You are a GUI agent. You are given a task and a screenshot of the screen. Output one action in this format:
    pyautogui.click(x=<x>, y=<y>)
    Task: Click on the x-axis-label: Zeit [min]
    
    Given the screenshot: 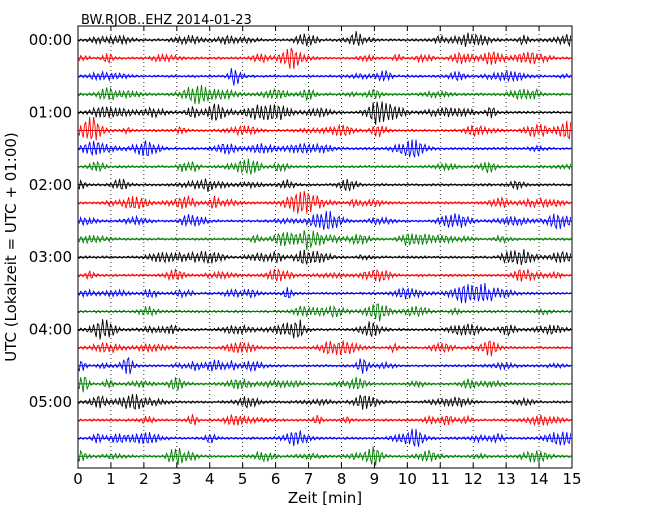 What is the action you would take?
    pyautogui.click(x=325, y=498)
    